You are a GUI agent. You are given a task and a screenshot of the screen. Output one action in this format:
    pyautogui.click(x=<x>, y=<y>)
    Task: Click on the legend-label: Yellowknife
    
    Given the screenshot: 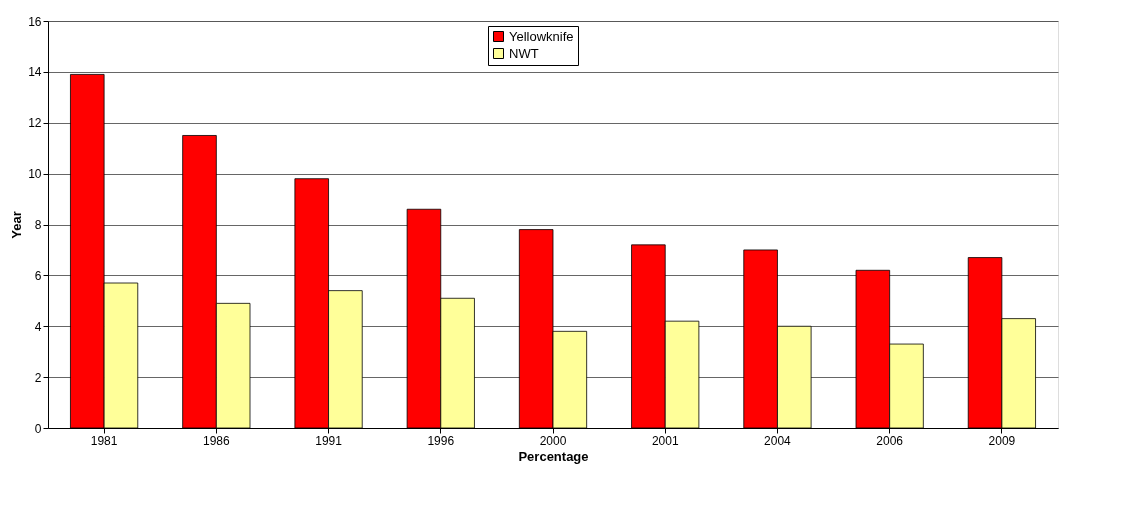 What is the action you would take?
    pyautogui.click(x=541, y=36)
    